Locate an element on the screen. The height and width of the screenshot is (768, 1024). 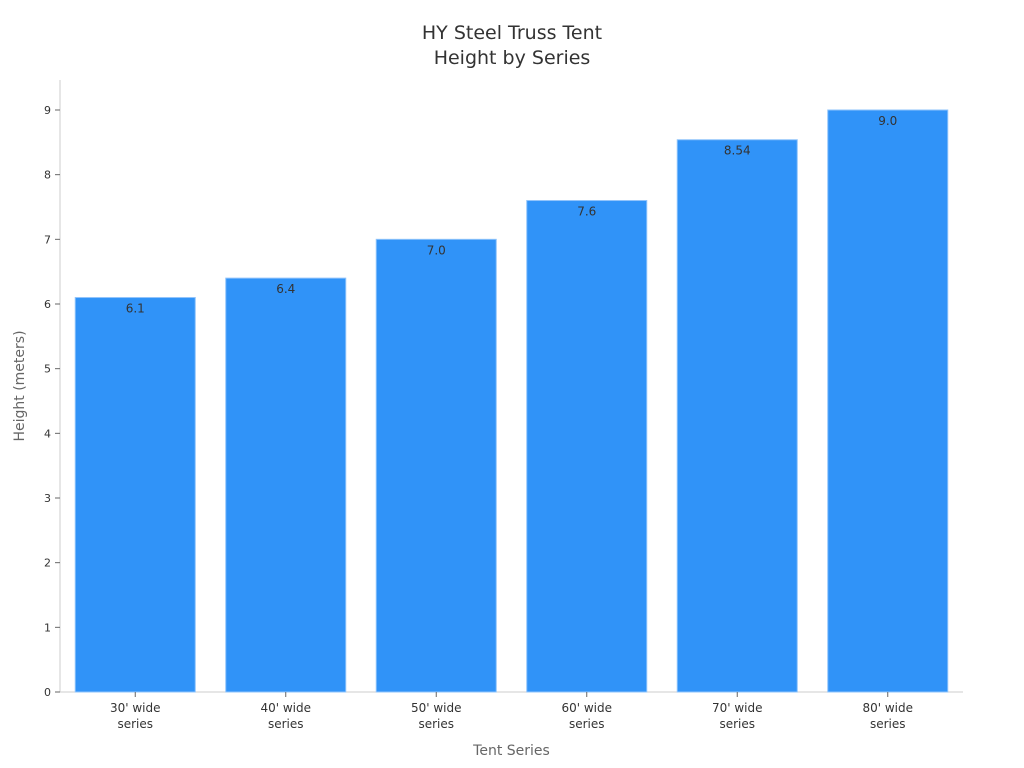
x-tick-label: 30' wide is located at coordinates (135, 708).